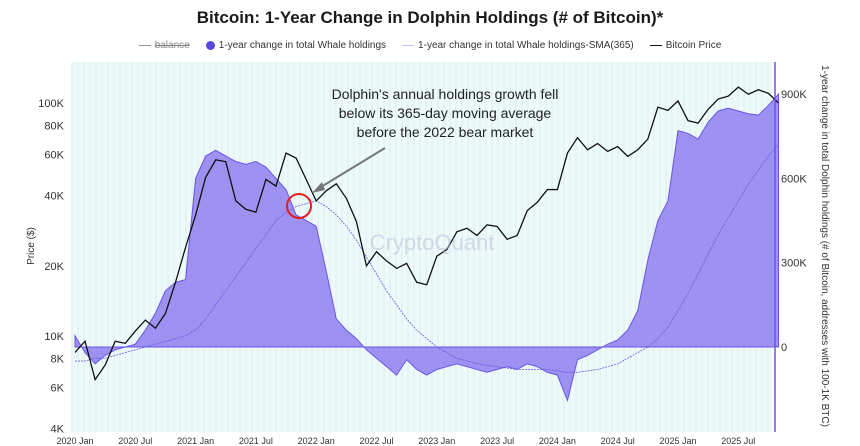 This screenshot has width=860, height=446. I want to click on right-tick-label: 0, so click(784, 348).